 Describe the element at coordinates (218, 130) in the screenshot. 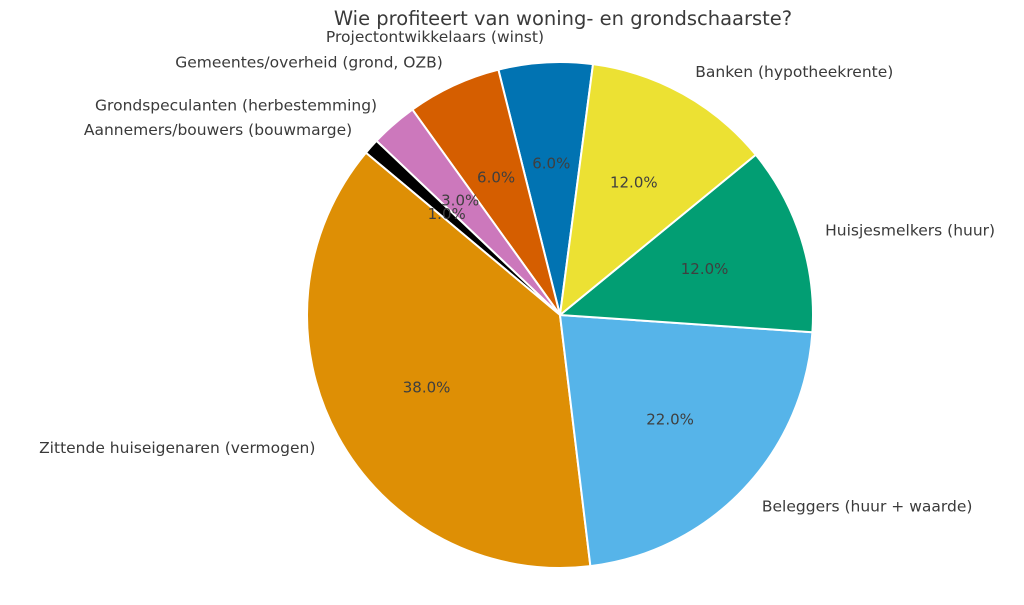

I see `slice-label-3: Aannemers/bouwers (bouwmarge)` at that location.